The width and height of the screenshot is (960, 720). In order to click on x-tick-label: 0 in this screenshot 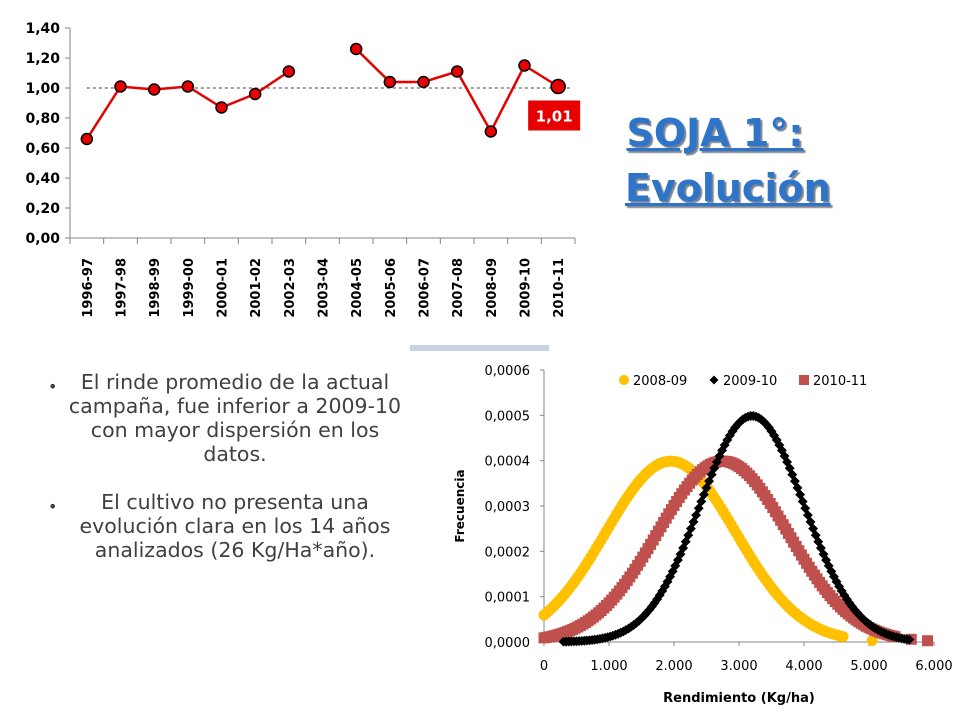, I will do `click(544, 666)`.